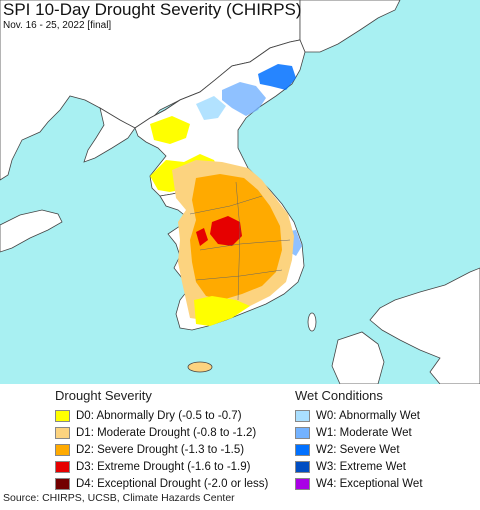  I want to click on legend-swatch-d2, so click(62, 449).